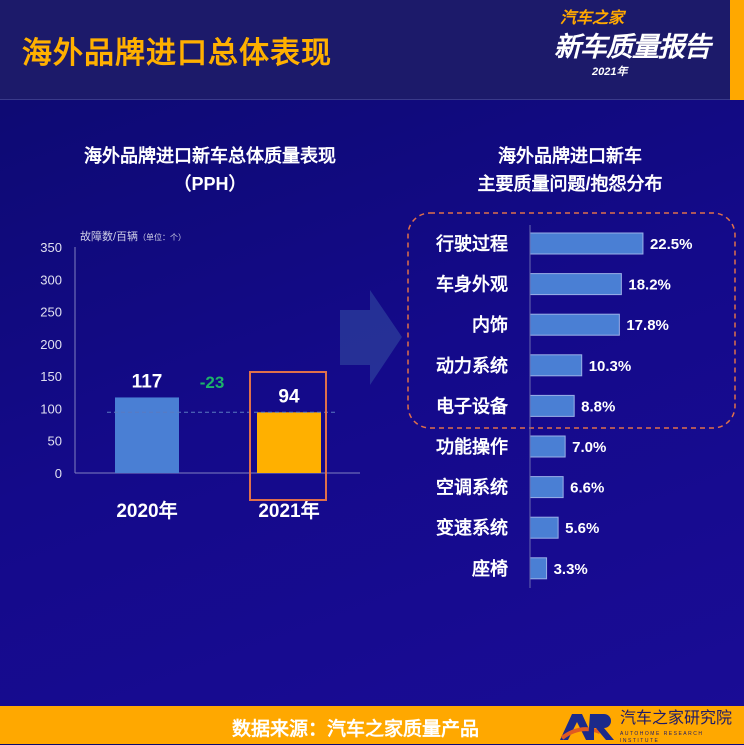 The height and width of the screenshot is (745, 744). I want to click on data-label: 117, so click(147, 381).